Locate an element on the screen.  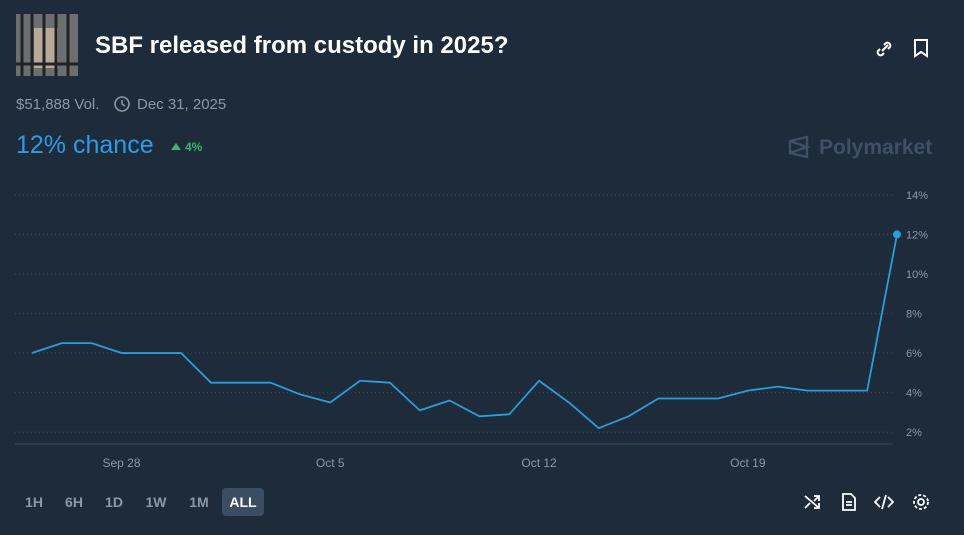
range-button: 1D is located at coordinates (114, 502).